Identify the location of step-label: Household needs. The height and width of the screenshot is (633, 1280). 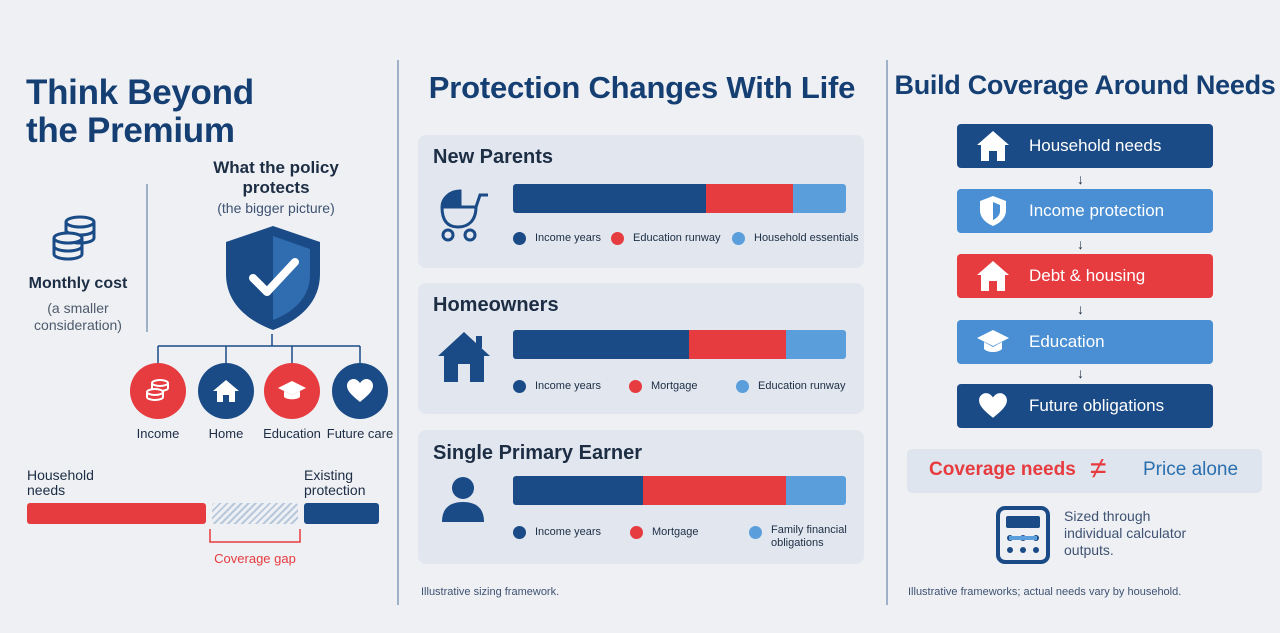
(1095, 145).